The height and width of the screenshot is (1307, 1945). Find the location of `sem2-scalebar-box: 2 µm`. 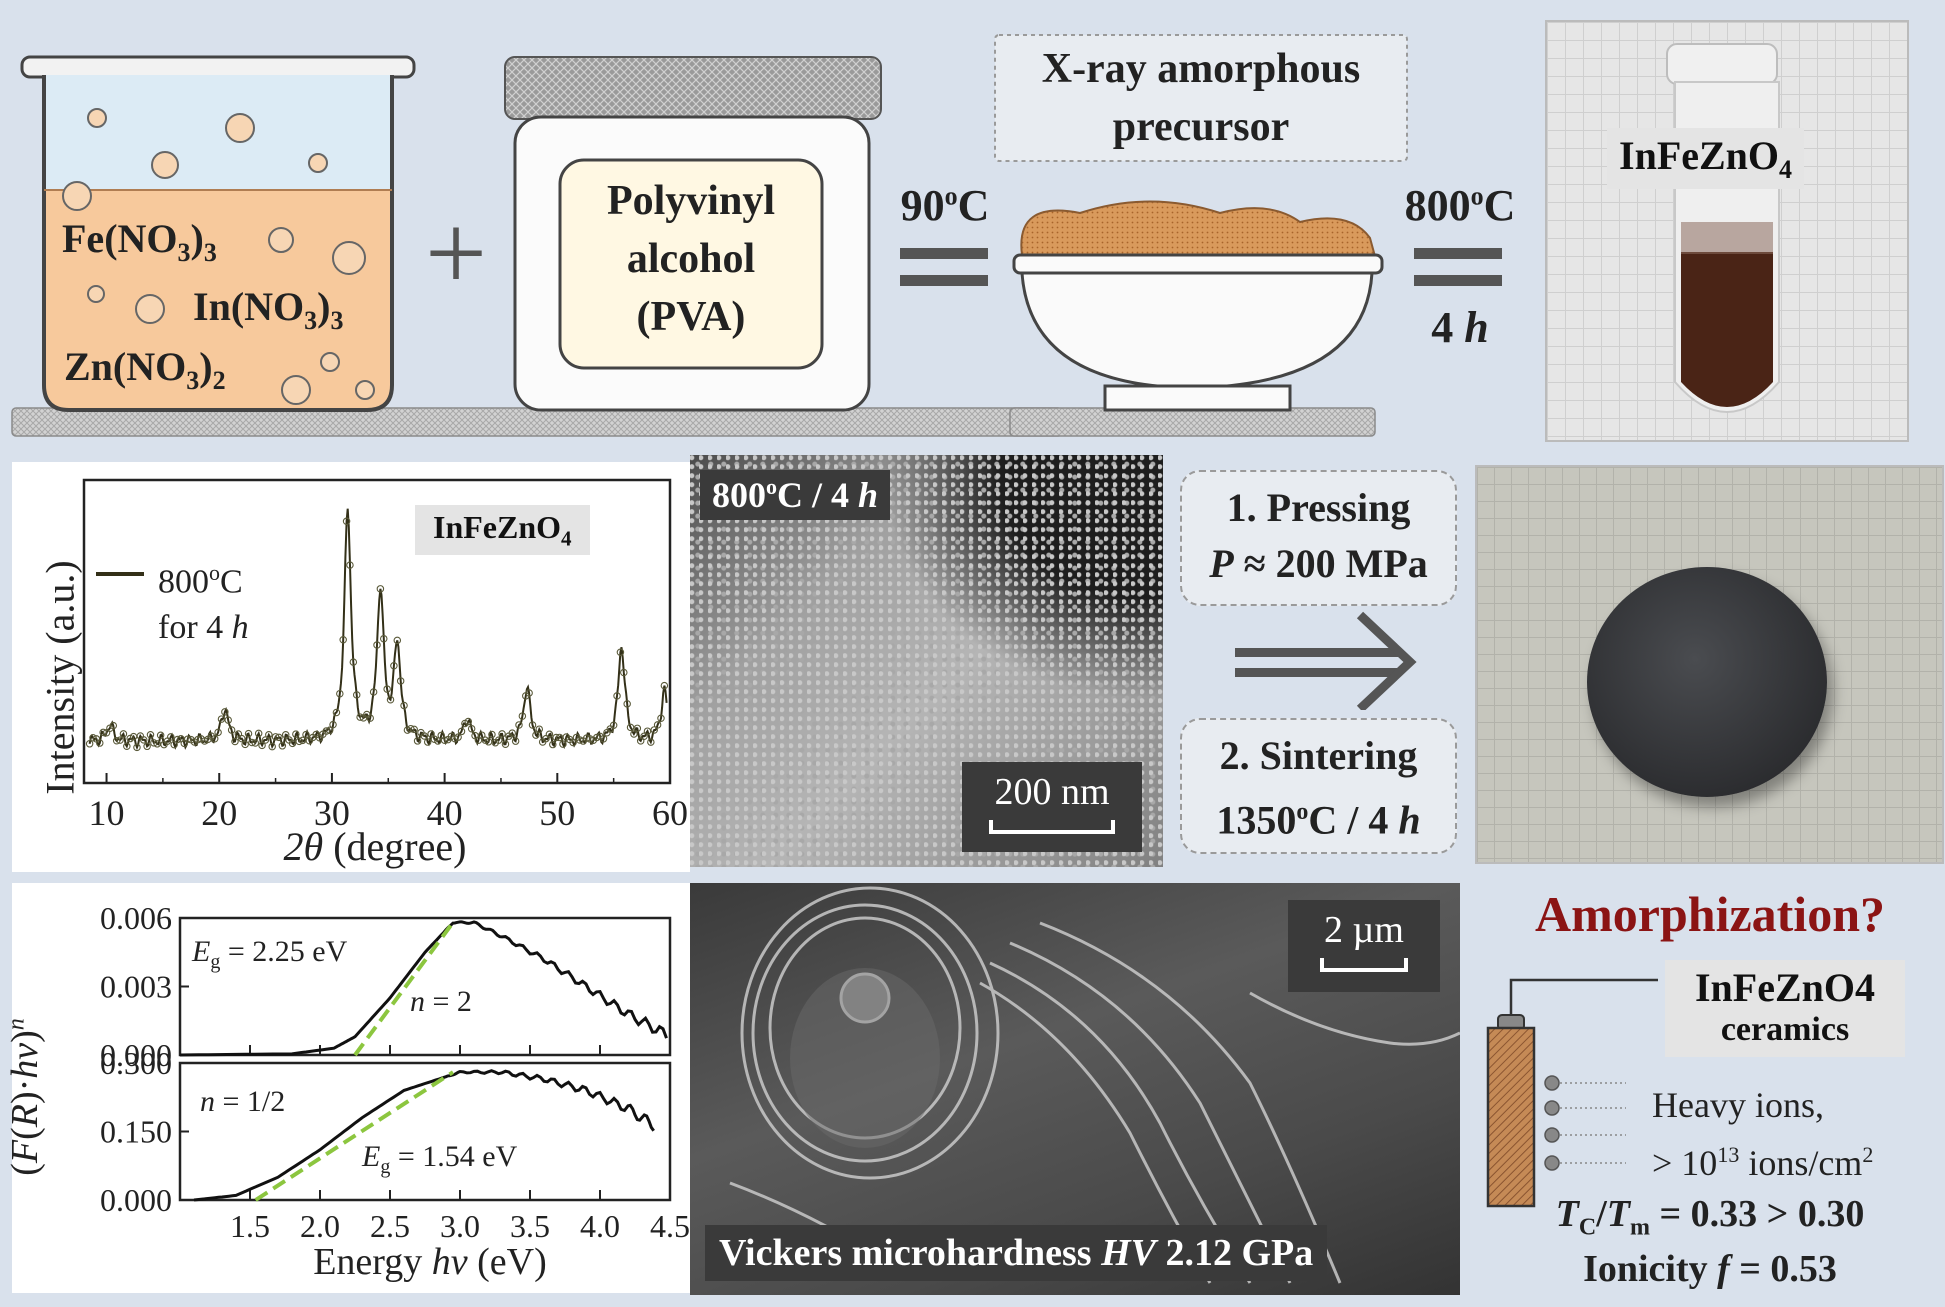

sem2-scalebar-box: 2 µm is located at coordinates (1364, 946).